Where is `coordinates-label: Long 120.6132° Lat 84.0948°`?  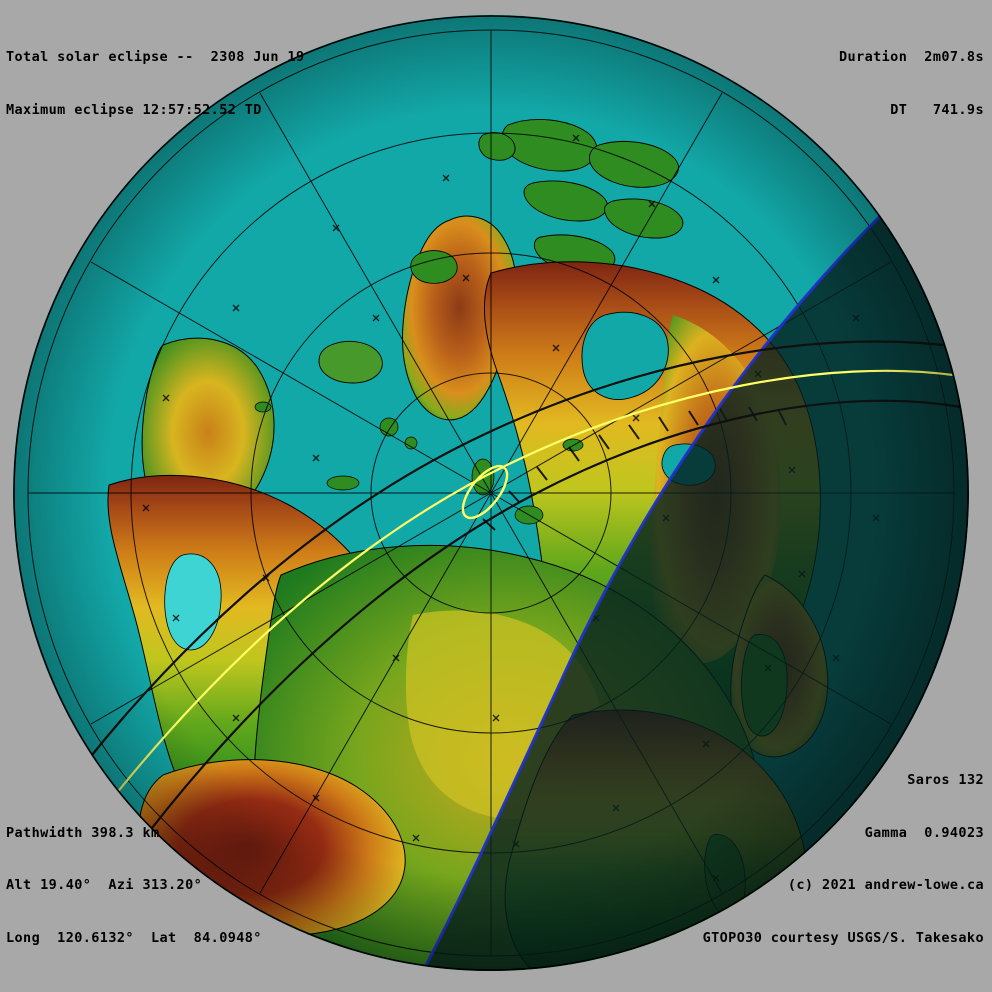
coordinates-label: Long 120.6132° Lat 84.0948° is located at coordinates (134, 937).